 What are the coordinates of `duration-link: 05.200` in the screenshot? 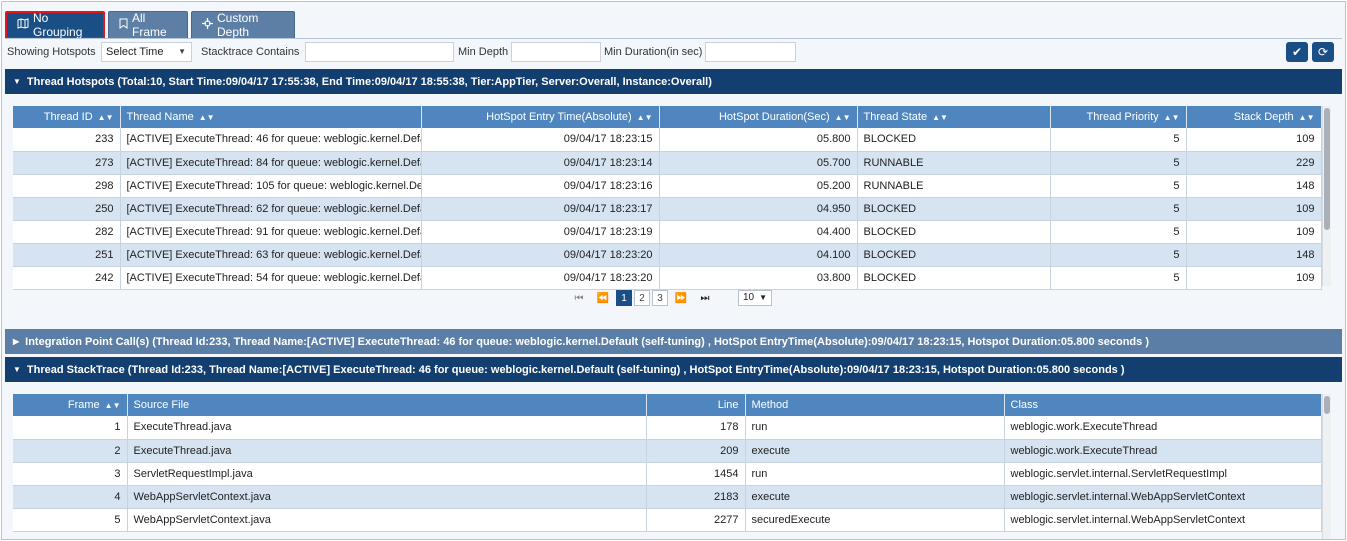 It's located at (758, 186).